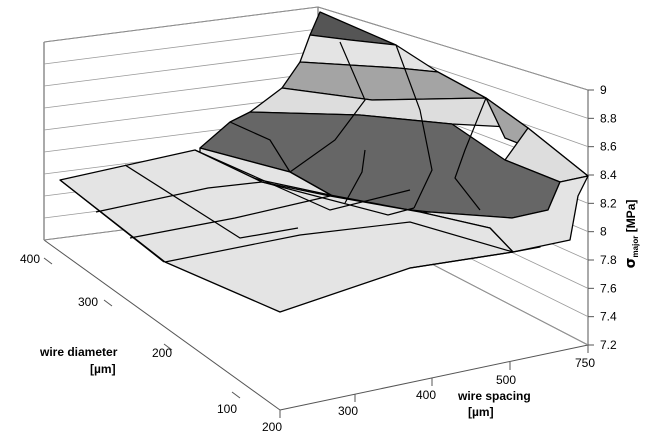 Image resolution: width=661 pixels, height=437 pixels. Describe the element at coordinates (227, 409) in the screenshot. I see `y-tick-label: 100` at that location.